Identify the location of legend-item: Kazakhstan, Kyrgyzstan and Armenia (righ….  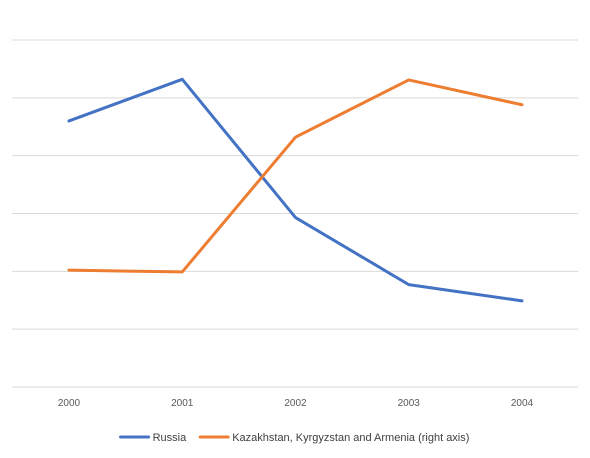
(333, 438).